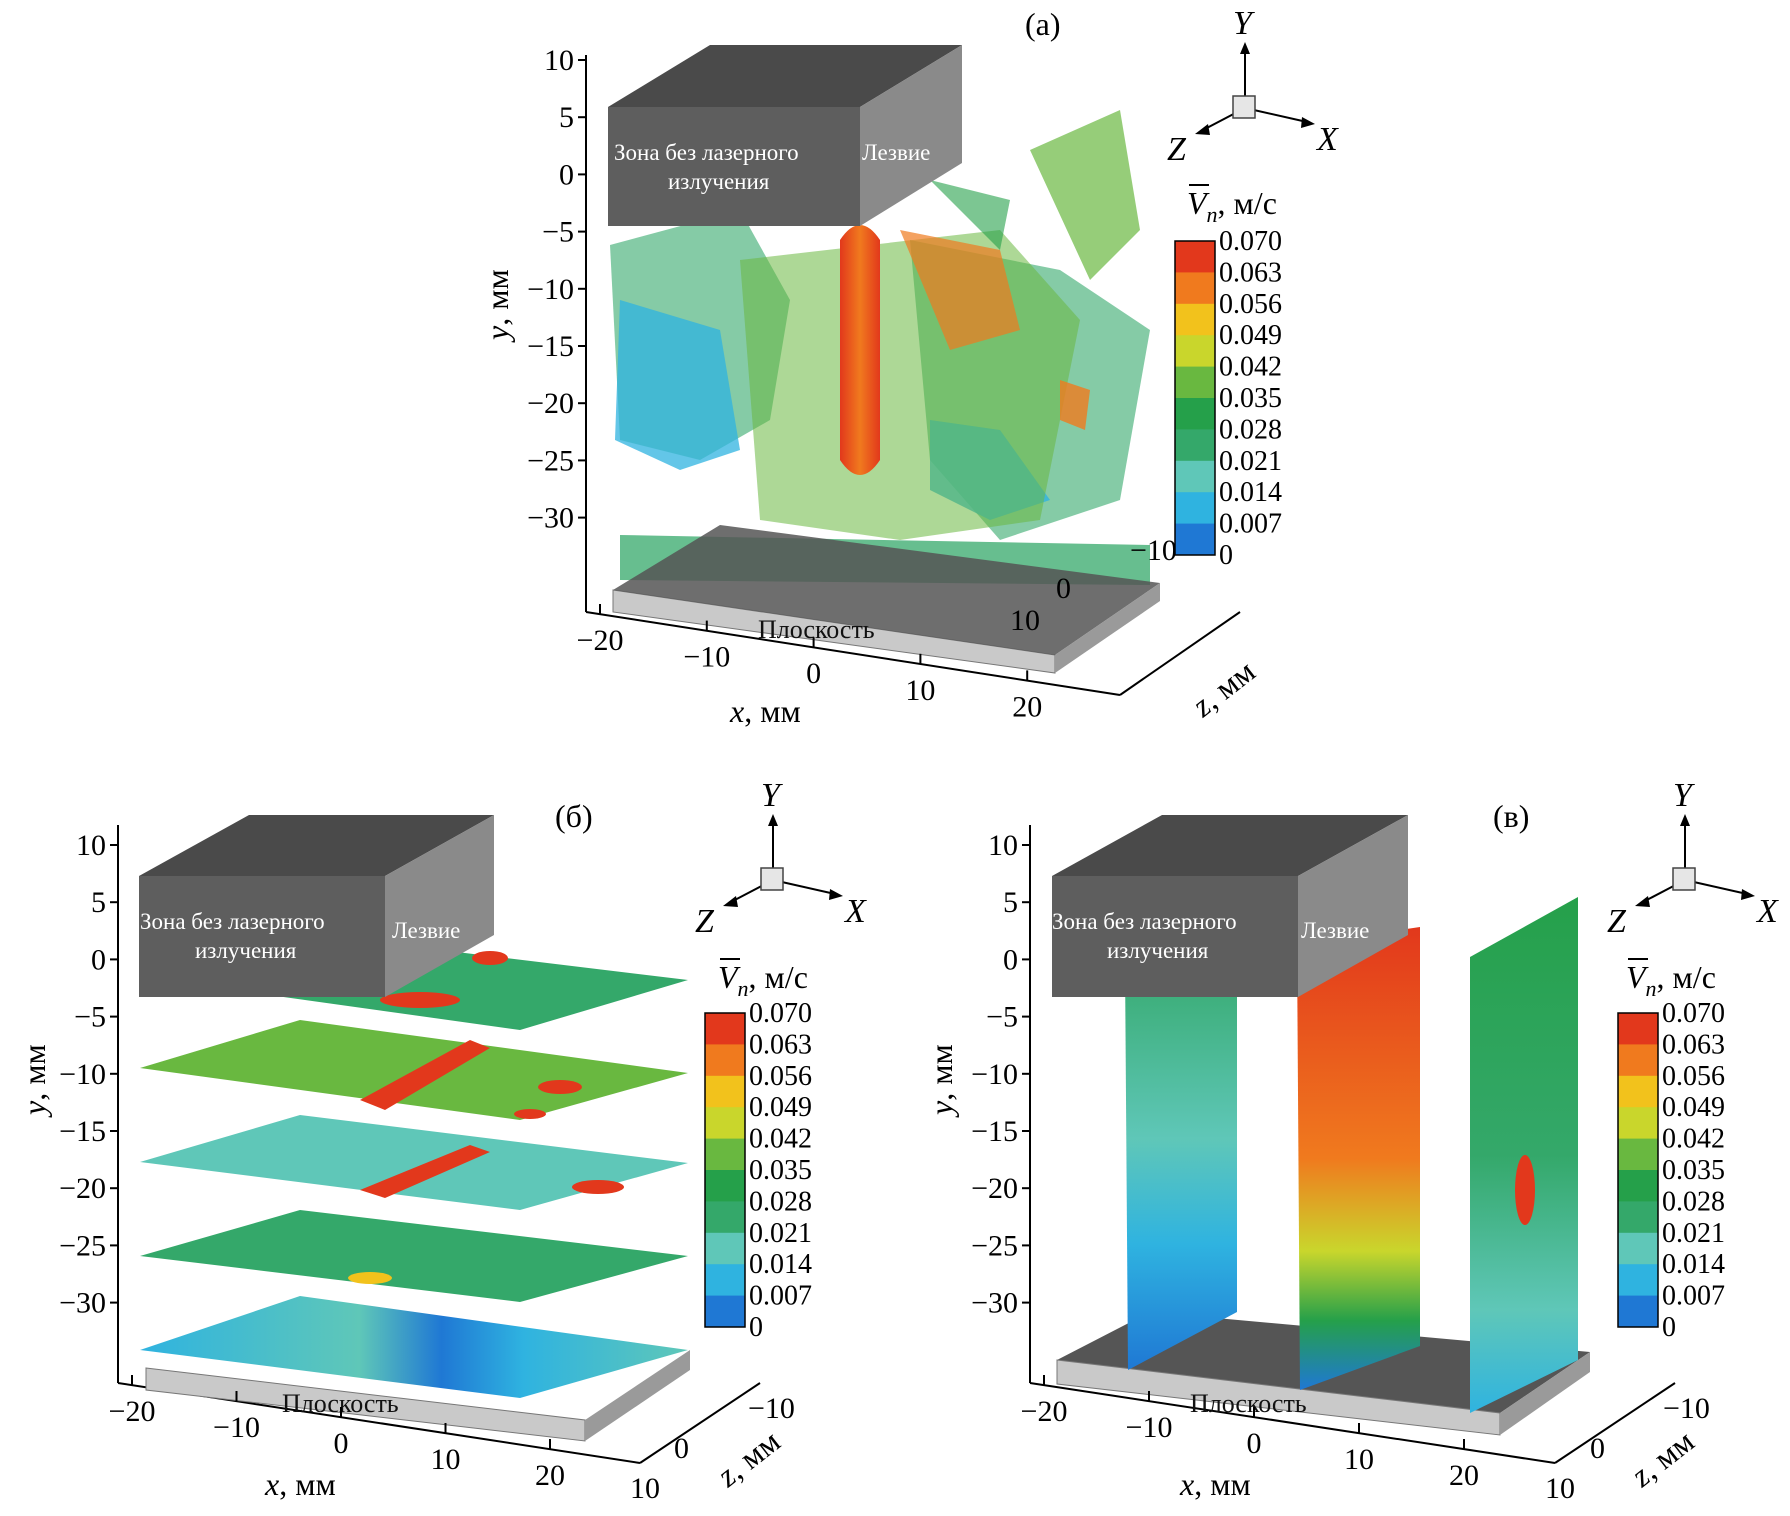 The height and width of the screenshot is (1516, 1790). I want to click on panel-b-z-ticks: −10 0 10, so click(712, 1448).